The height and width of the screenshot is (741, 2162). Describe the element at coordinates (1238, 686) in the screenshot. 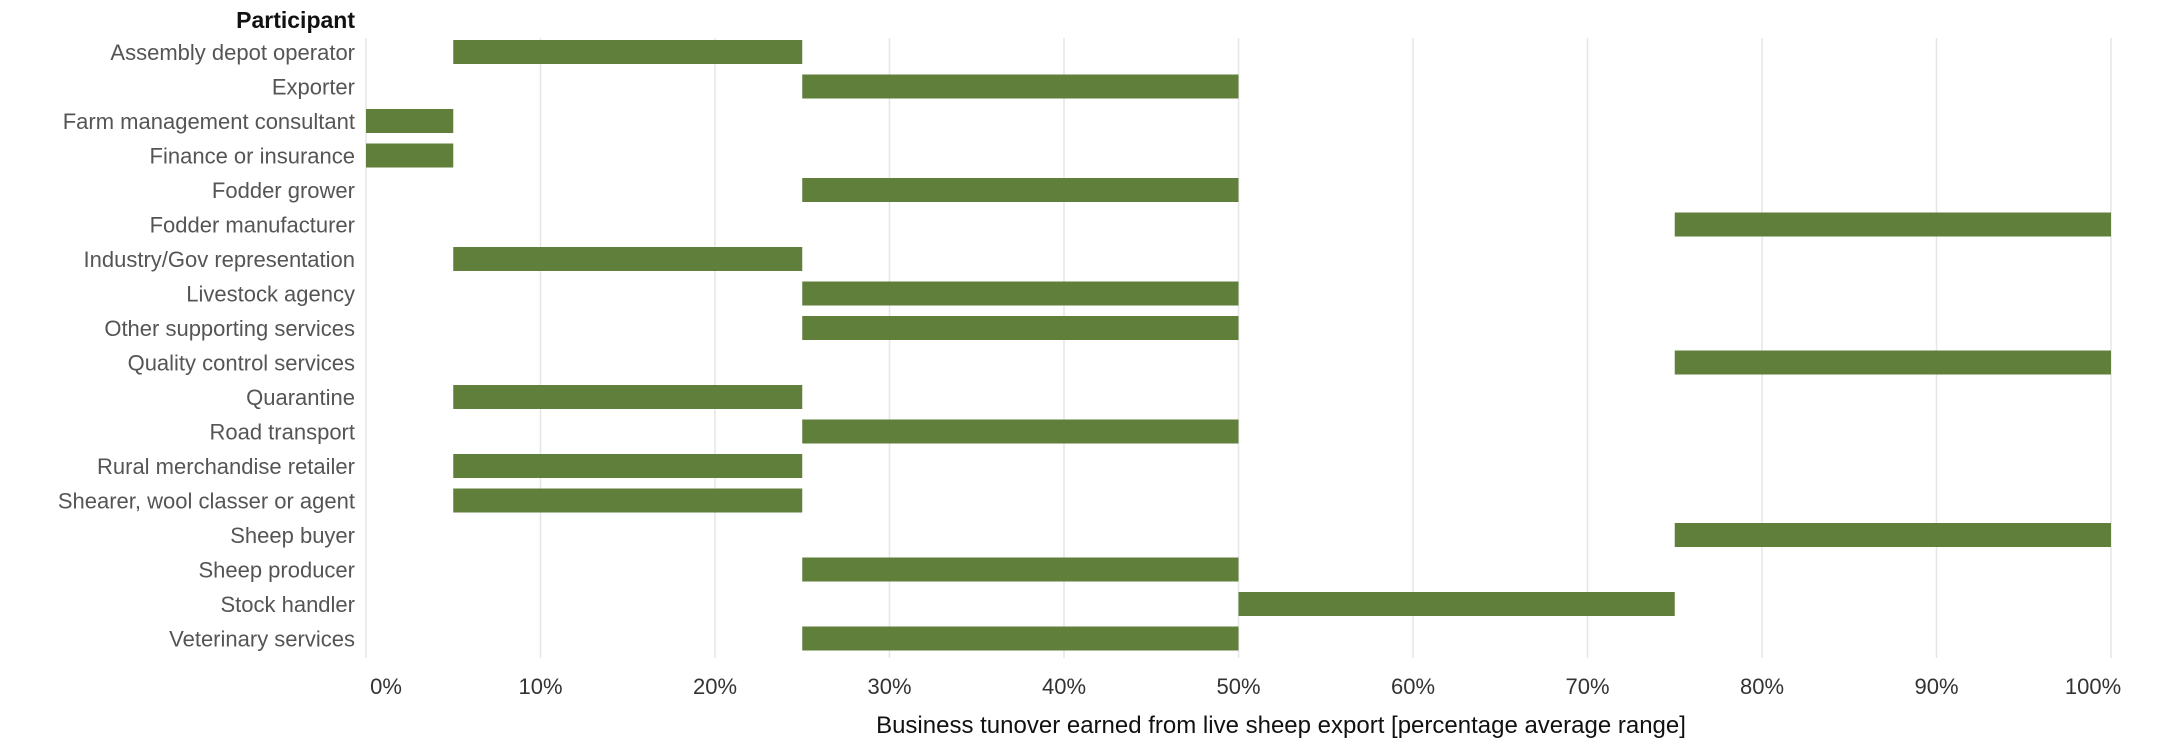

I see `x-tick-label: 50%` at that location.